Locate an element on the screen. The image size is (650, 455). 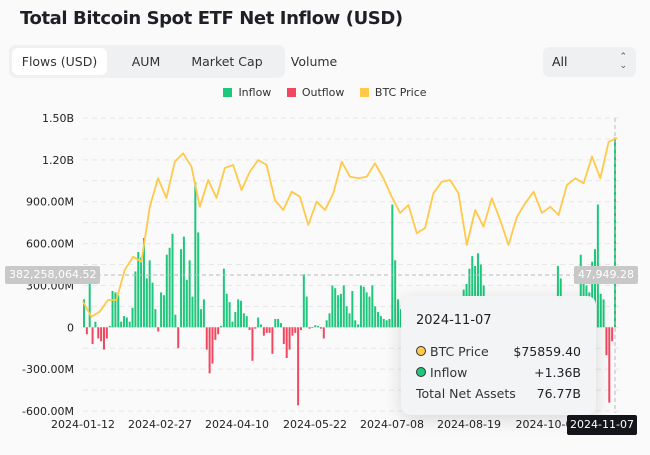
legend-outflow: Outflow is located at coordinates (315, 92).